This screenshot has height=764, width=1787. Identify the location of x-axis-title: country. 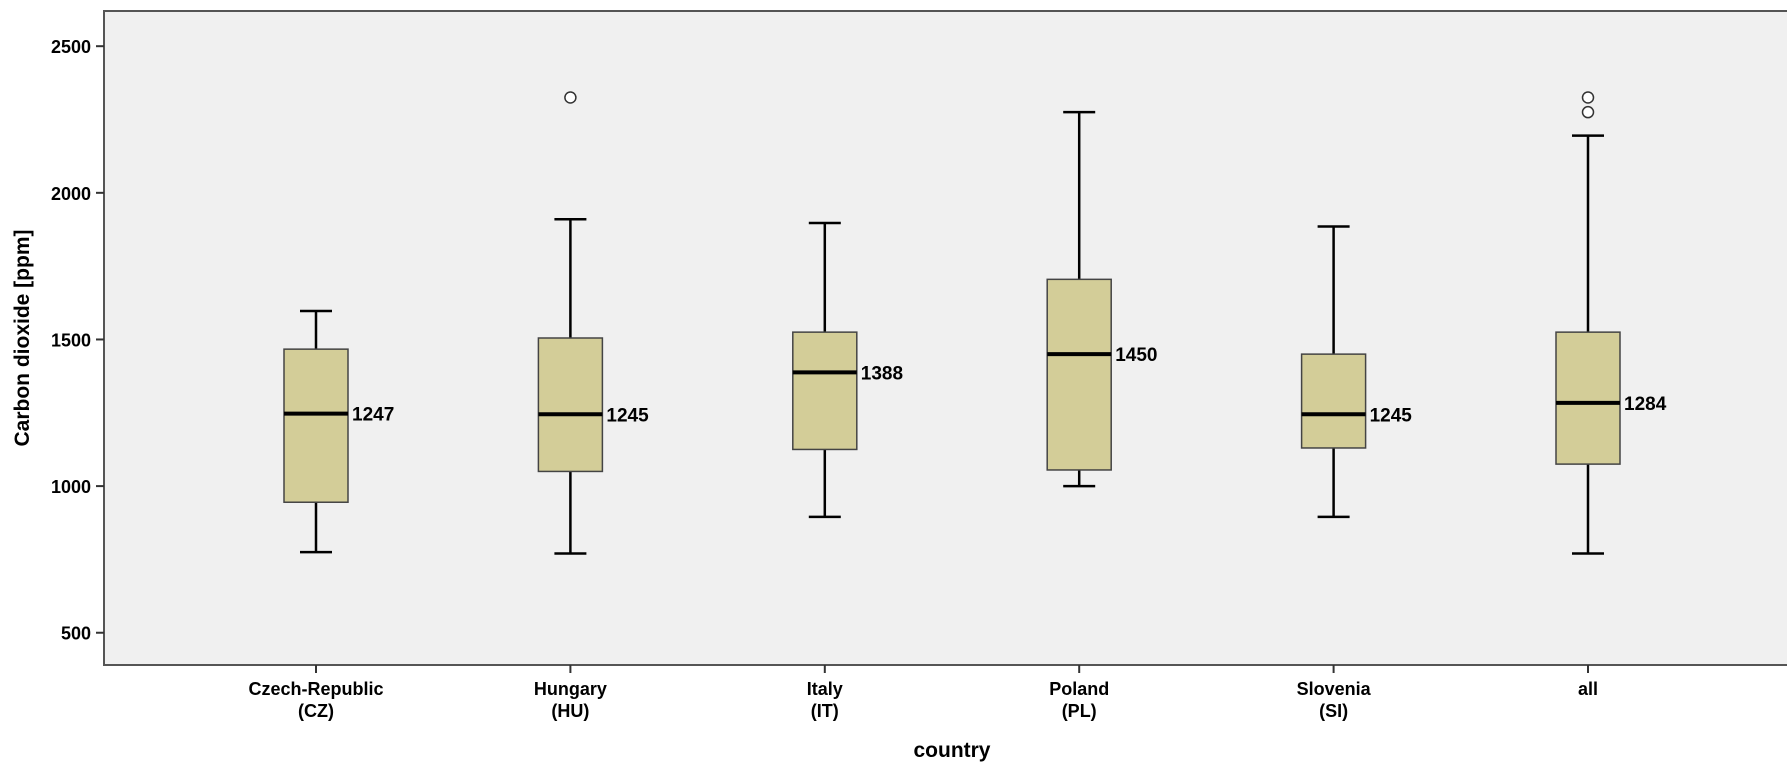
(951, 750).